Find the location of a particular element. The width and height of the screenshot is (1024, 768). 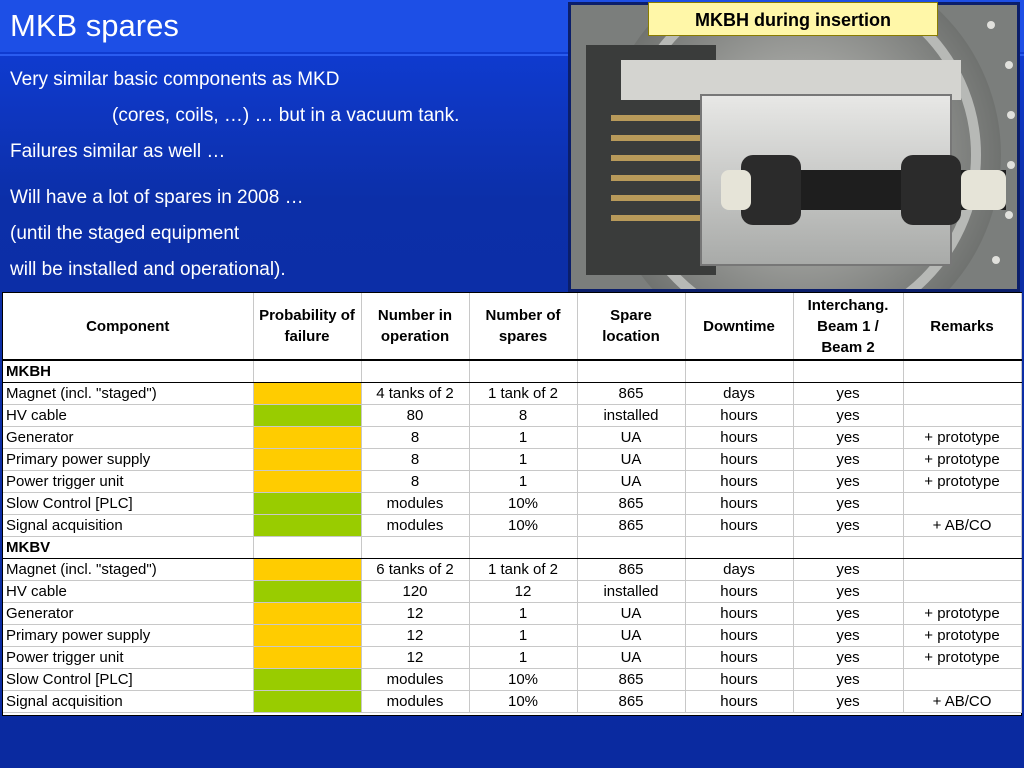

header-number-in-operation: Number in operation is located at coordinates (415, 327).